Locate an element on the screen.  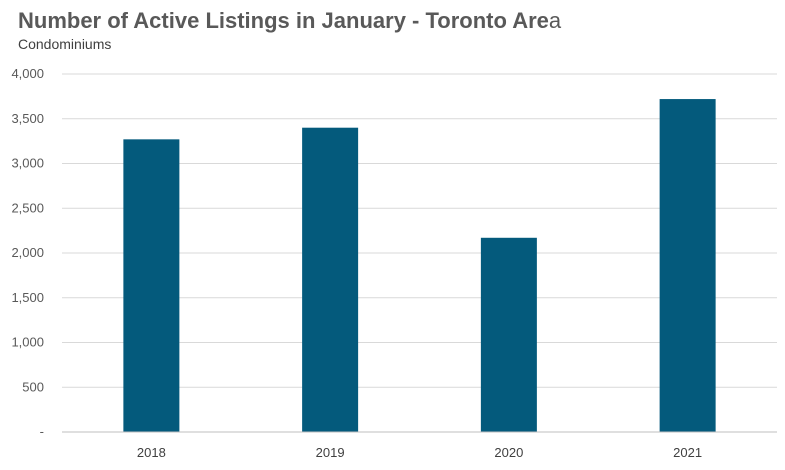
y-tick-label: 2,000 is located at coordinates (27, 252).